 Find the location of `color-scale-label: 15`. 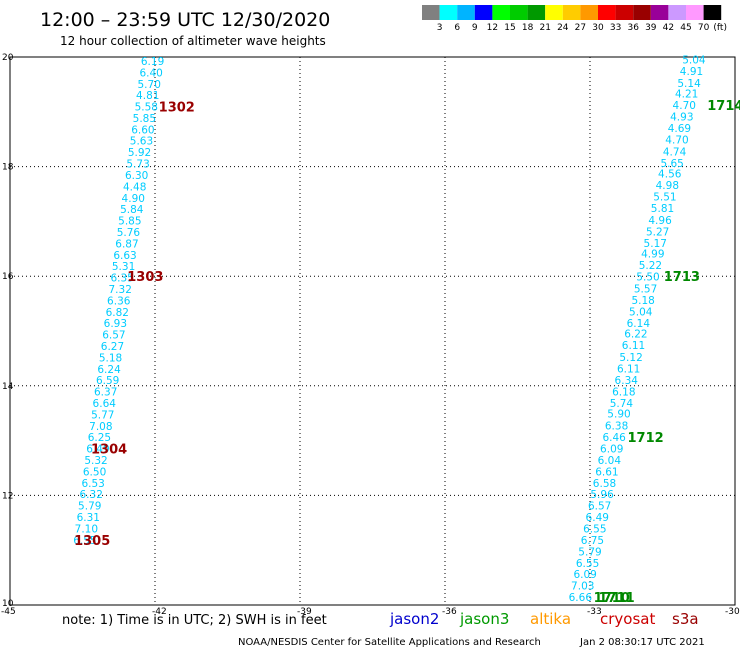

color-scale-label: 15 is located at coordinates (509, 28).